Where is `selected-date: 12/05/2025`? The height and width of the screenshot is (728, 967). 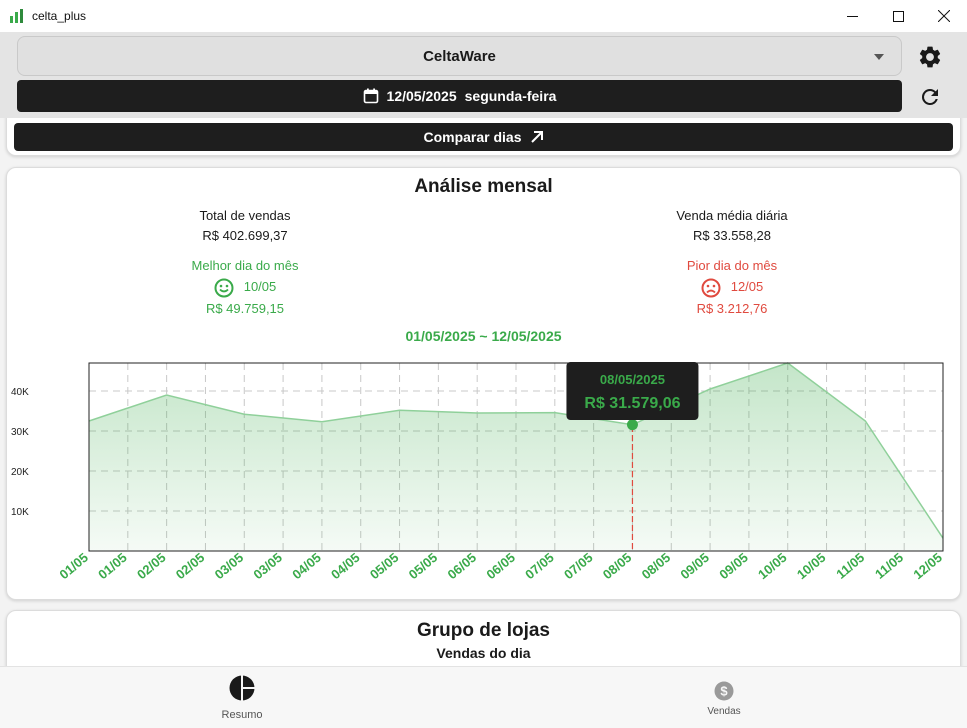 selected-date: 12/05/2025 is located at coordinates (421, 96).